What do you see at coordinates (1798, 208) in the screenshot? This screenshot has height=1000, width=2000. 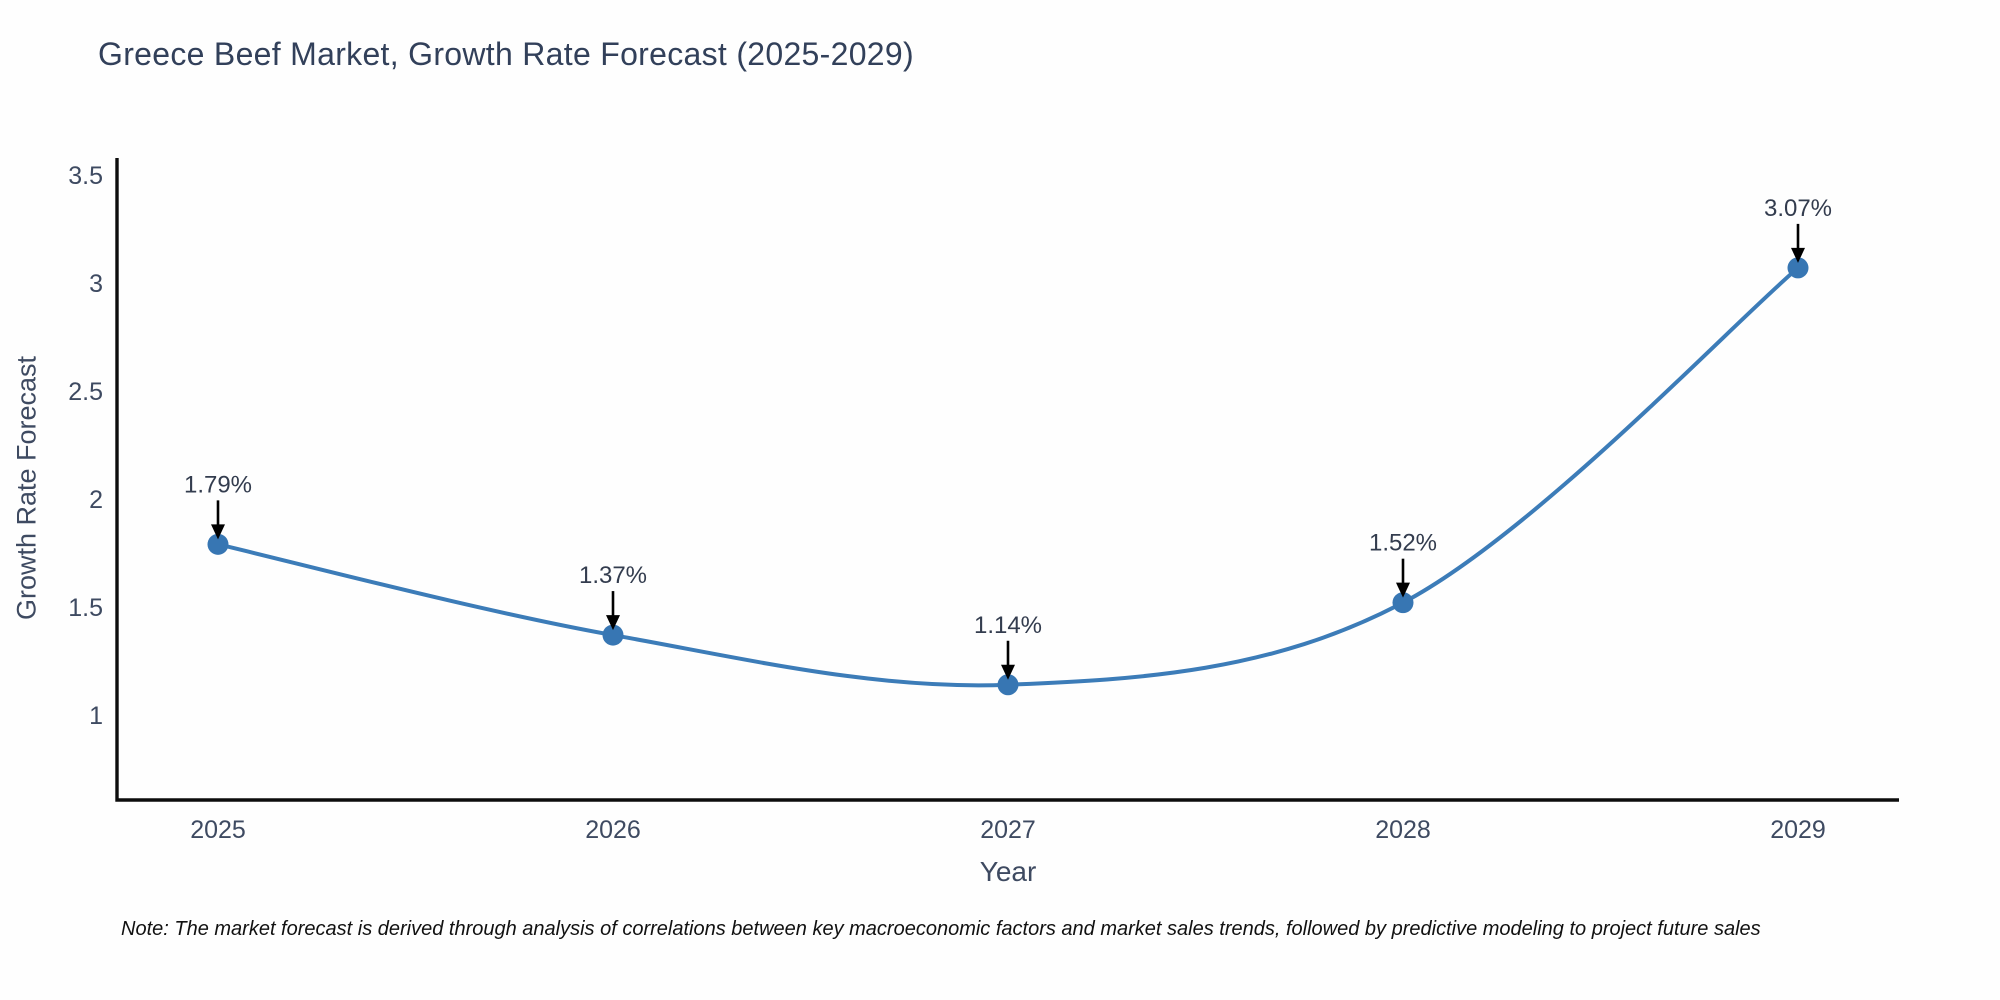 I see `annotation-label: 3.07%` at bounding box center [1798, 208].